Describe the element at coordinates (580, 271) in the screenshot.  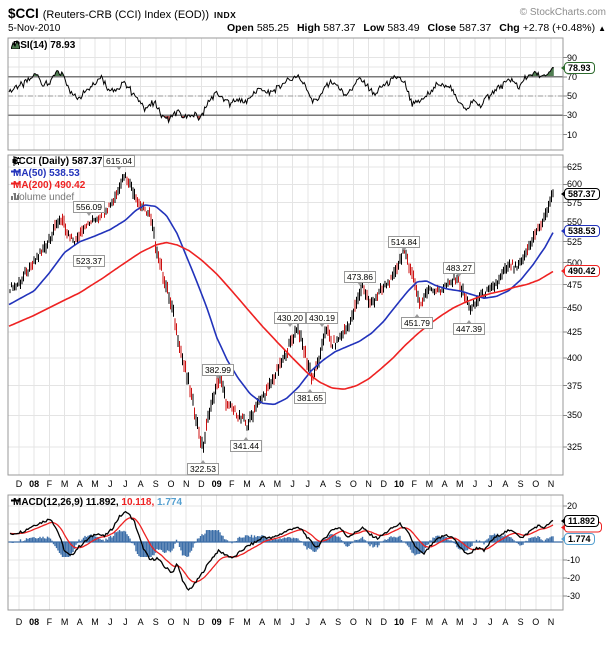
I see `current-value-box: 490.42` at that location.